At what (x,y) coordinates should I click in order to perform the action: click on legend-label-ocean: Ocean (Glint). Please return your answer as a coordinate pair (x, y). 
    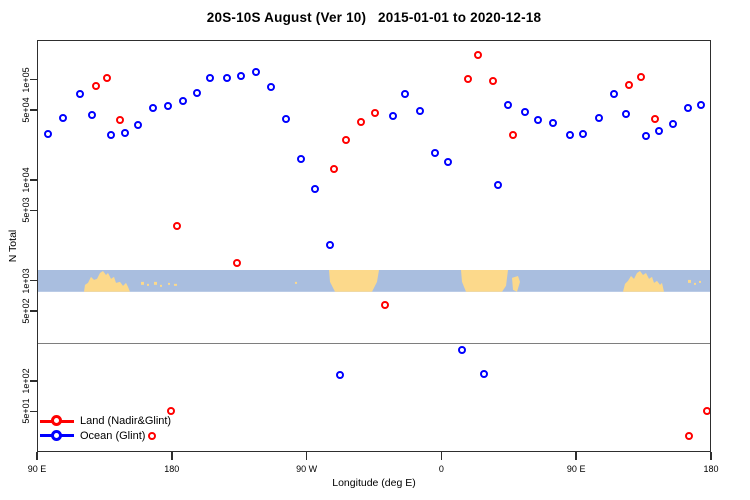
    Looking at the image, I should click on (113, 435).